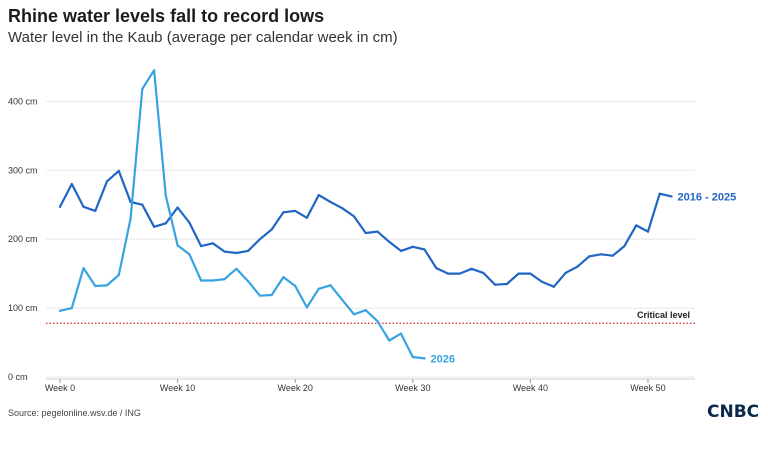 The image size is (768, 450). Describe the element at coordinates (18, 377) in the screenshot. I see `y-tick-label: 0 cm` at that location.